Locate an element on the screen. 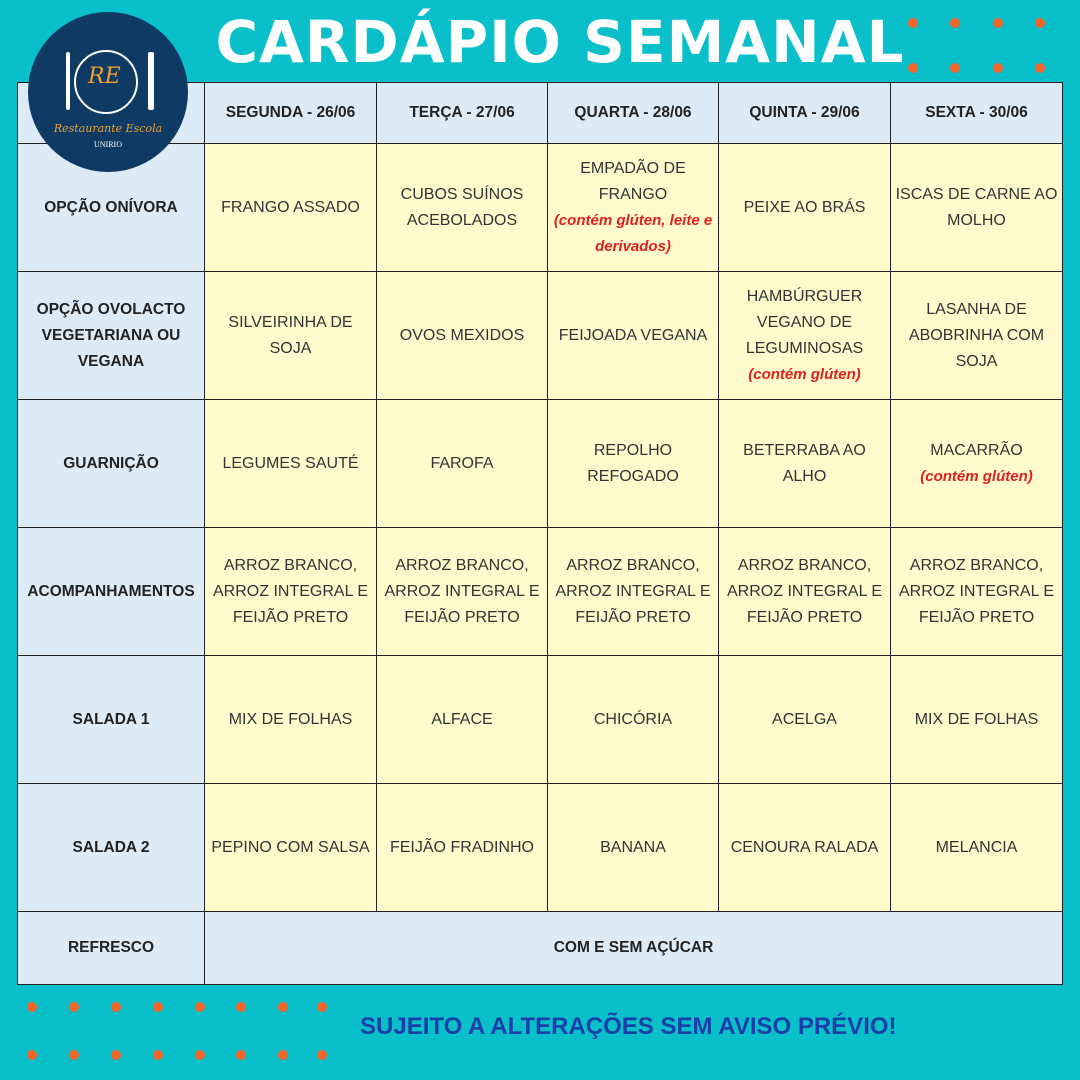 This screenshot has height=1080, width=1080. page-title: CARDÁPIO SEMANAL is located at coordinates (560, 42).